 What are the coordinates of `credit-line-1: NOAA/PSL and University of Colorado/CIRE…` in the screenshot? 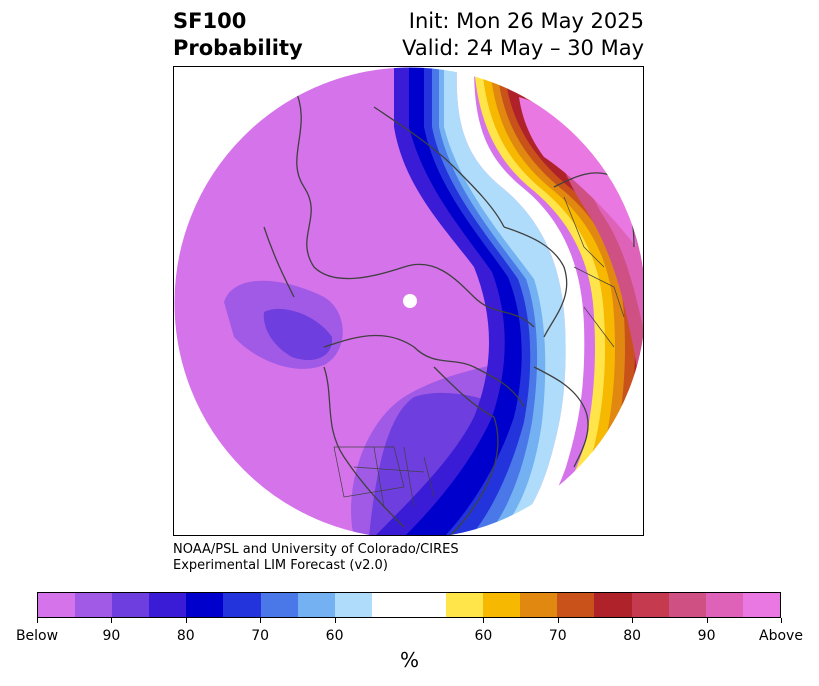 It's located at (316, 549).